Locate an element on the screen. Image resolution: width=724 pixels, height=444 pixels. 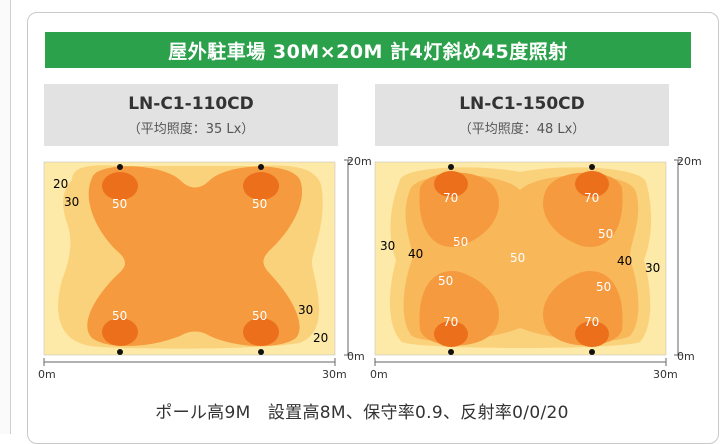
average-illuminance: （平均照度：35 Lx） is located at coordinates (191, 129).